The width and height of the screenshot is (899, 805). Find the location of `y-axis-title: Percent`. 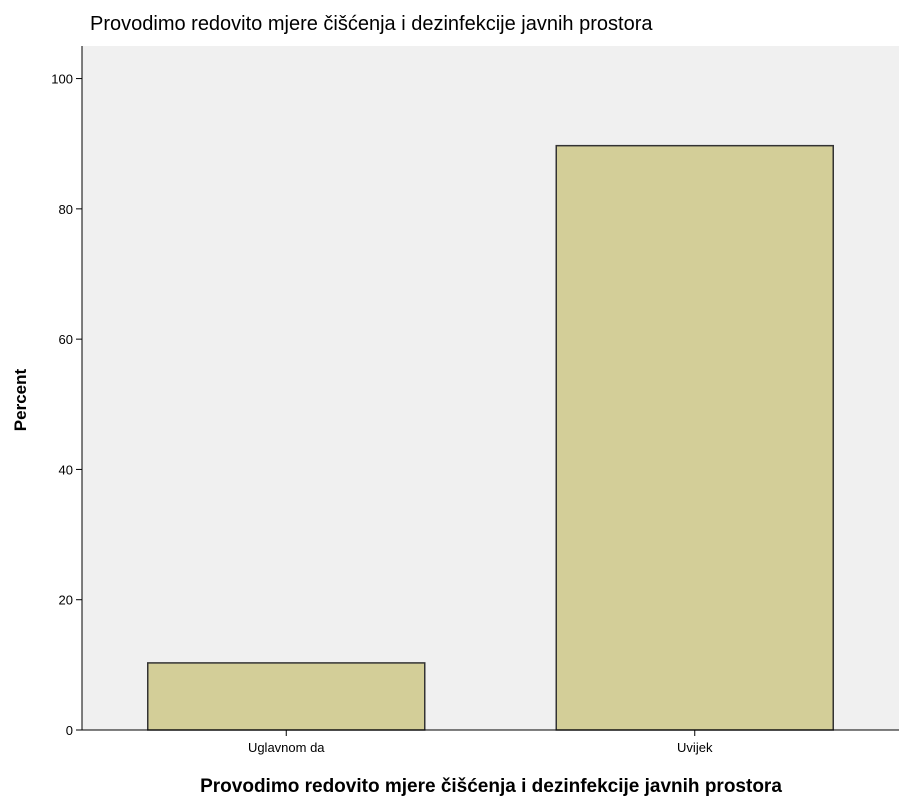

y-axis-title: Percent is located at coordinates (20, 399).